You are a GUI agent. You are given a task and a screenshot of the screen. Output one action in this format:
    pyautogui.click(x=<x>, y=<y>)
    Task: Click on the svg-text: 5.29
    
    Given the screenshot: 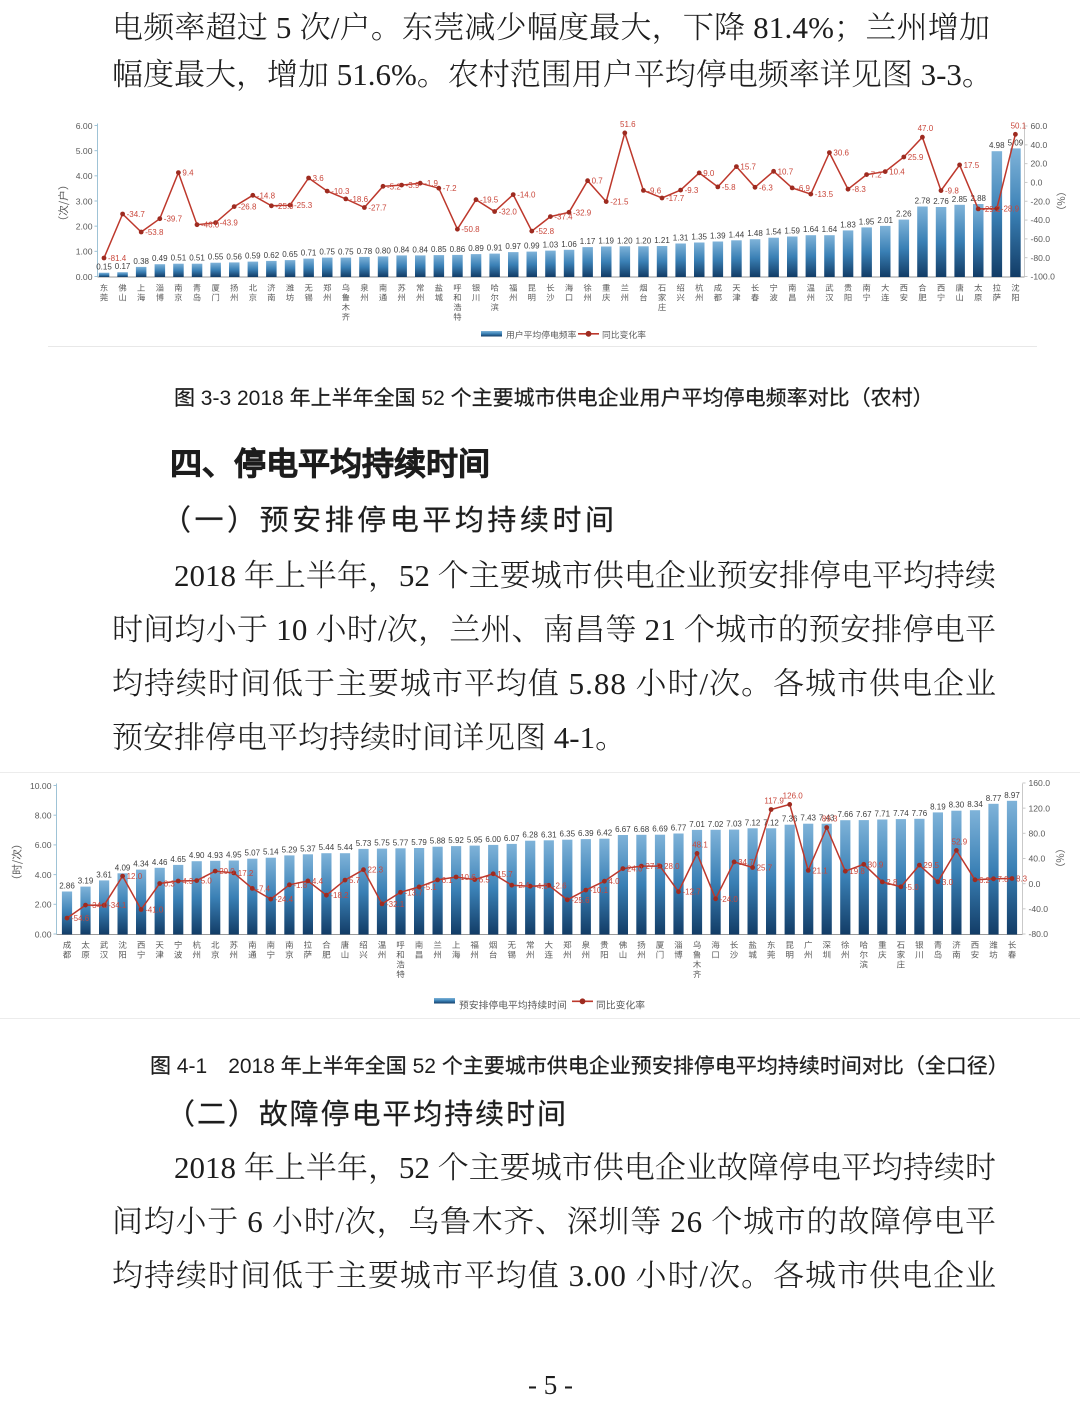 What is the action you would take?
    pyautogui.click(x=290, y=849)
    